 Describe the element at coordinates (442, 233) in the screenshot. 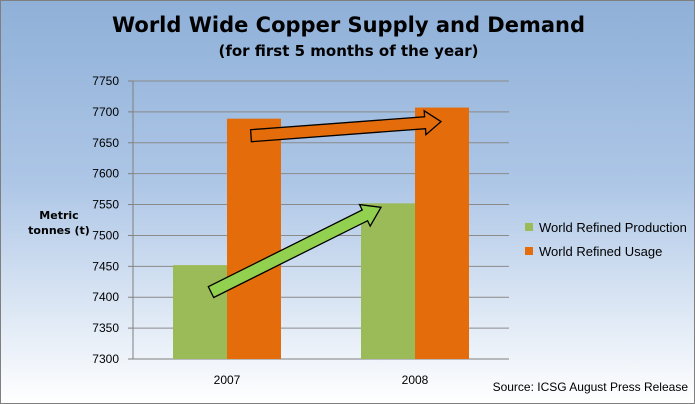

I see `bar-world-refined-usage-2008` at that location.